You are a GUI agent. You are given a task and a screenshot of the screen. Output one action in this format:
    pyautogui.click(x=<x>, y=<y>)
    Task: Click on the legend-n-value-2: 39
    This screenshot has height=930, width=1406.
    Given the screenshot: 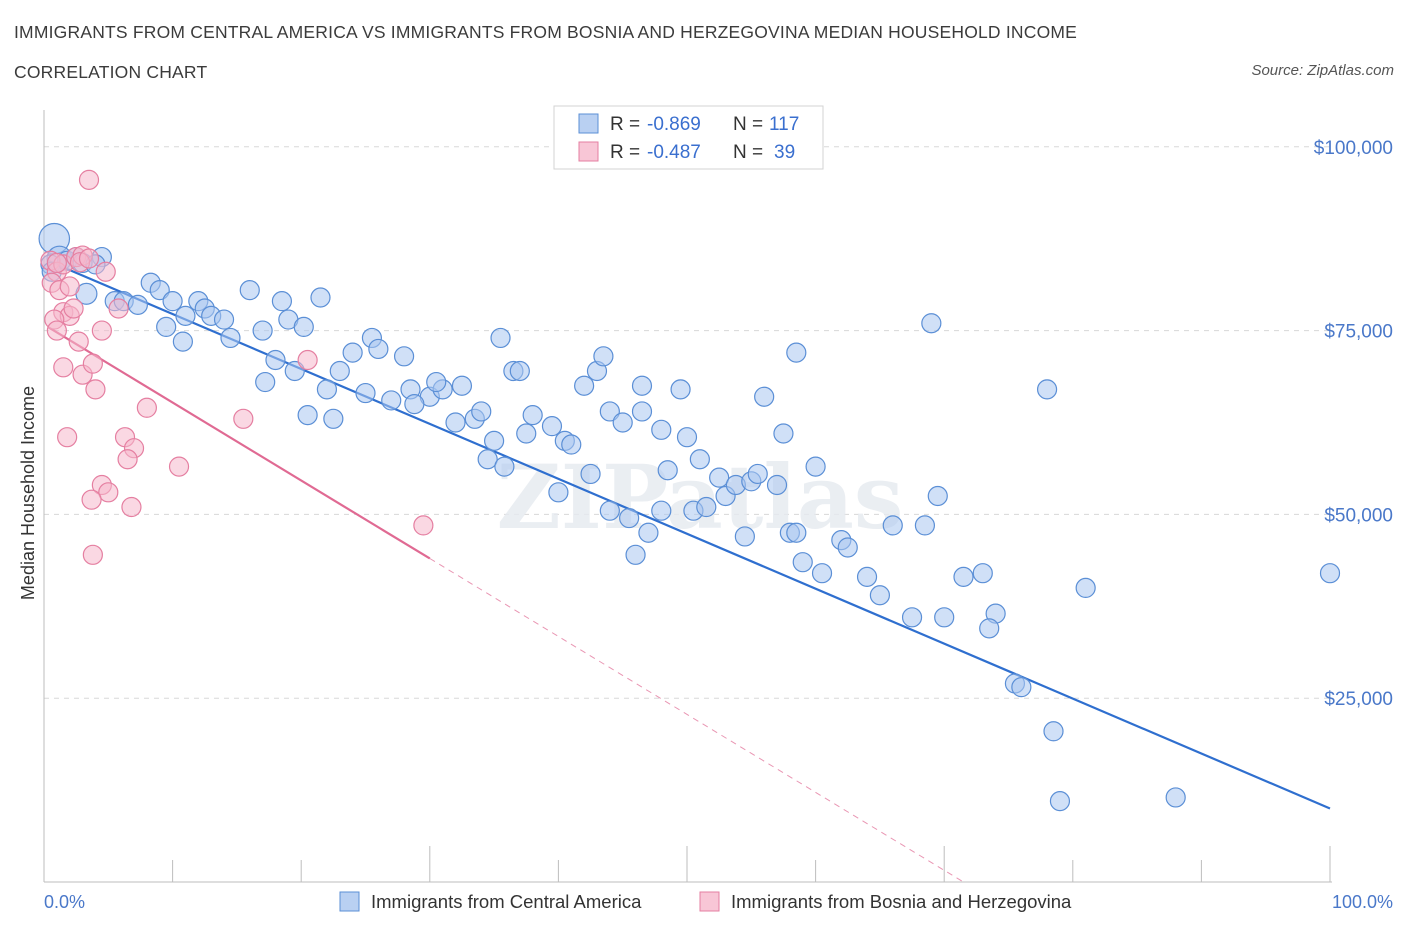 What is the action you would take?
    pyautogui.click(x=784, y=152)
    